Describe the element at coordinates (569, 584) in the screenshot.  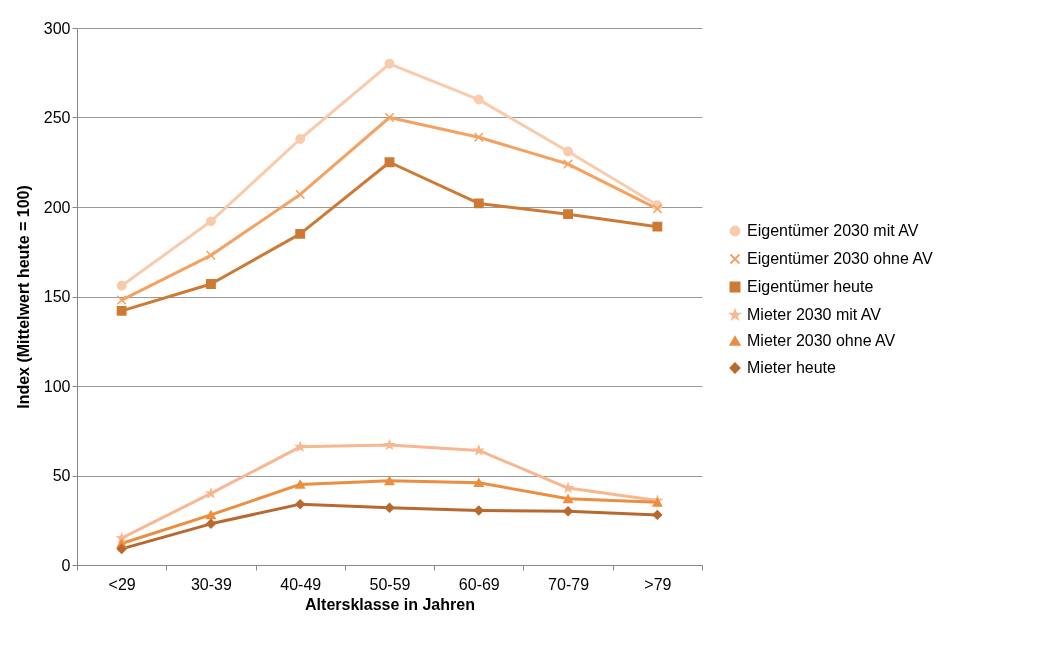
I see `x-tick-label: 70-79` at that location.